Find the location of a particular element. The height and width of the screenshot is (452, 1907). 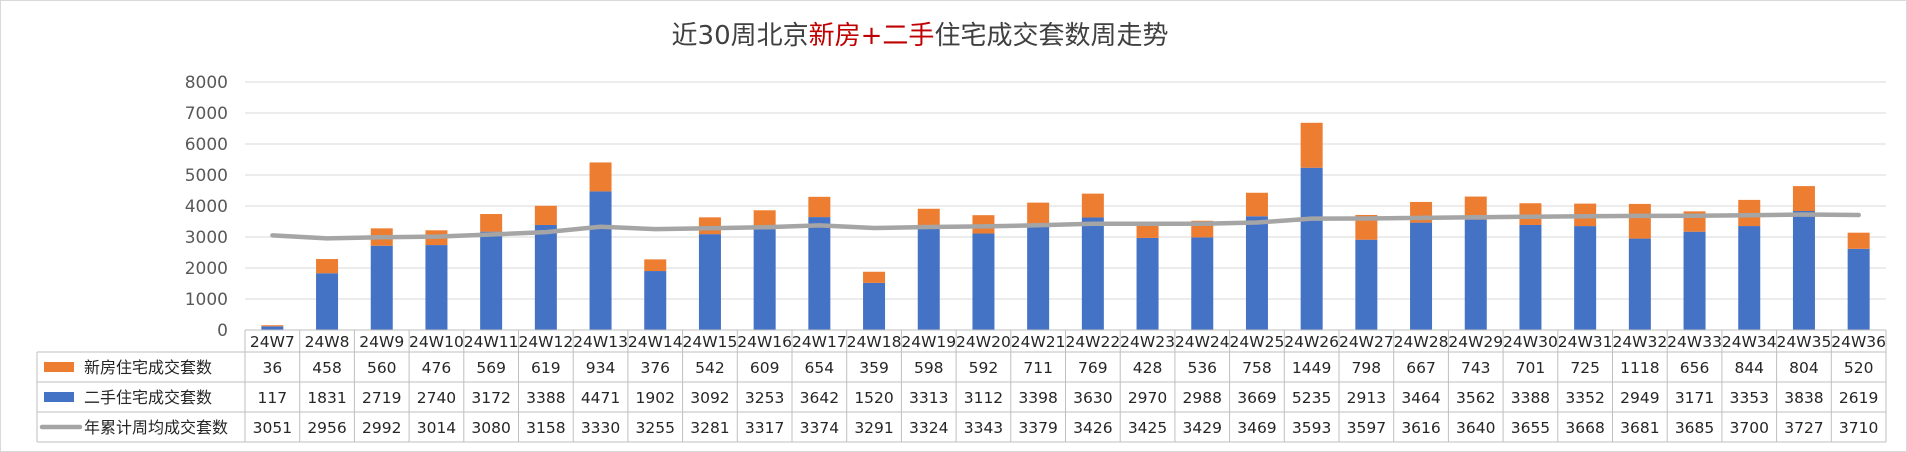

x-category-label: 24W19 is located at coordinates (928, 342).